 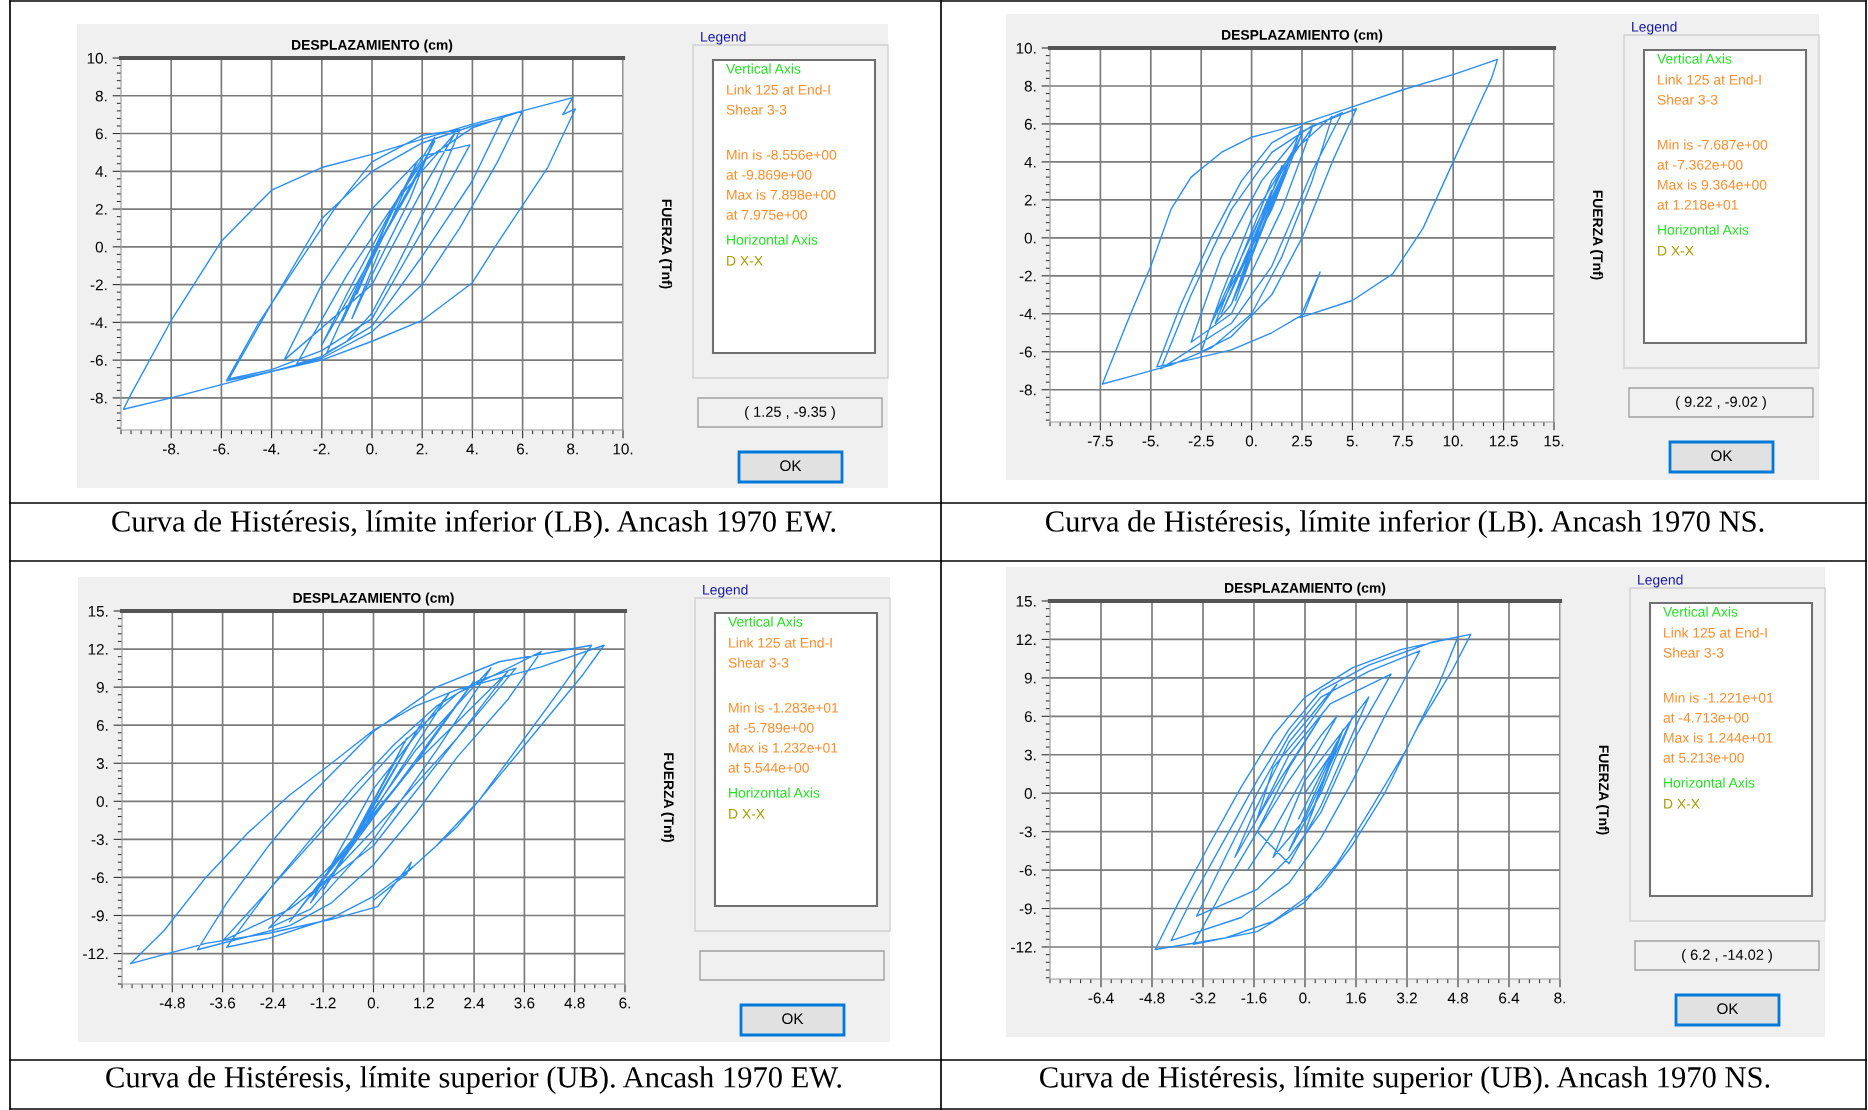 I want to click on text: at 5.213e+00, so click(x=1703, y=757).